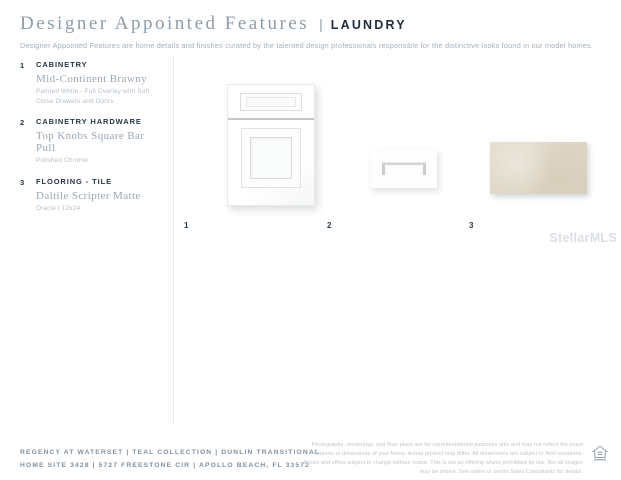 Image resolution: width=621 pixels, height=480 pixels. Describe the element at coordinates (91, 79) in the screenshot. I see `feature-product: Mid-Continent Brawny` at that location.